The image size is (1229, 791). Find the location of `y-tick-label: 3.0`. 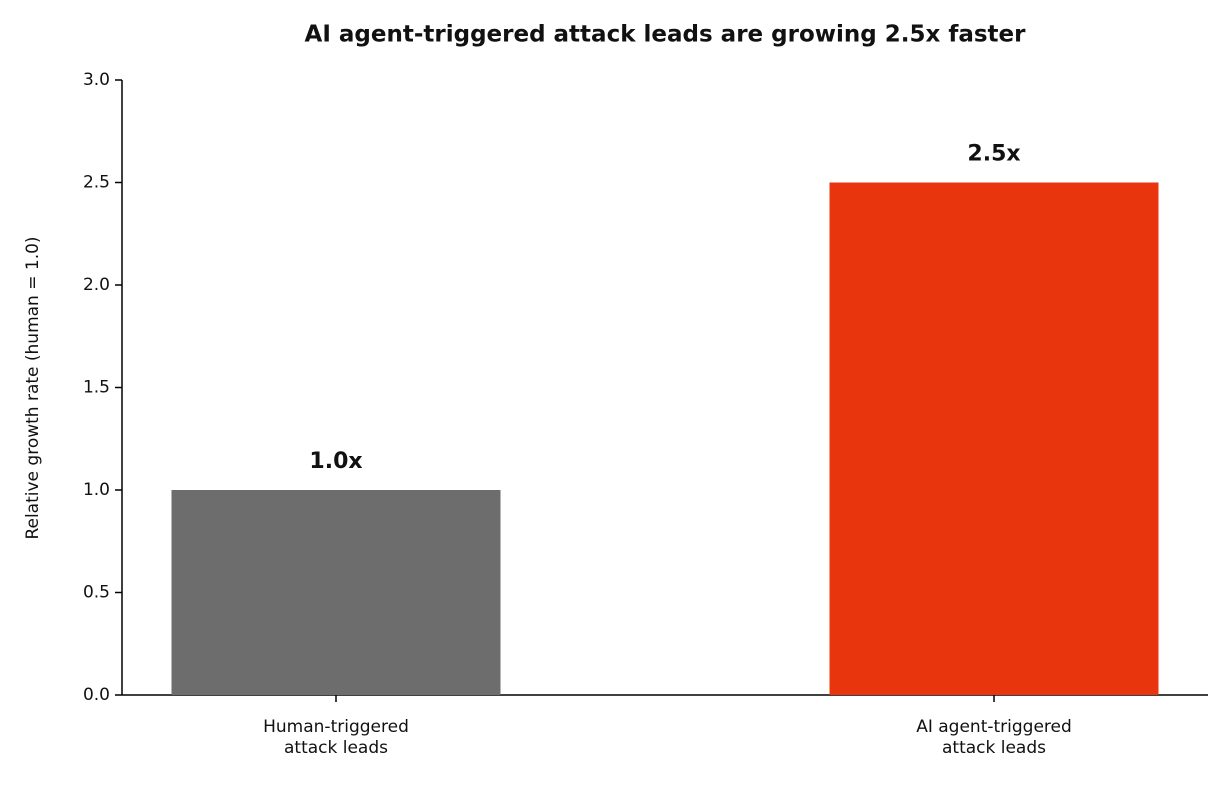

y-tick-label: 3.0 is located at coordinates (96, 80).